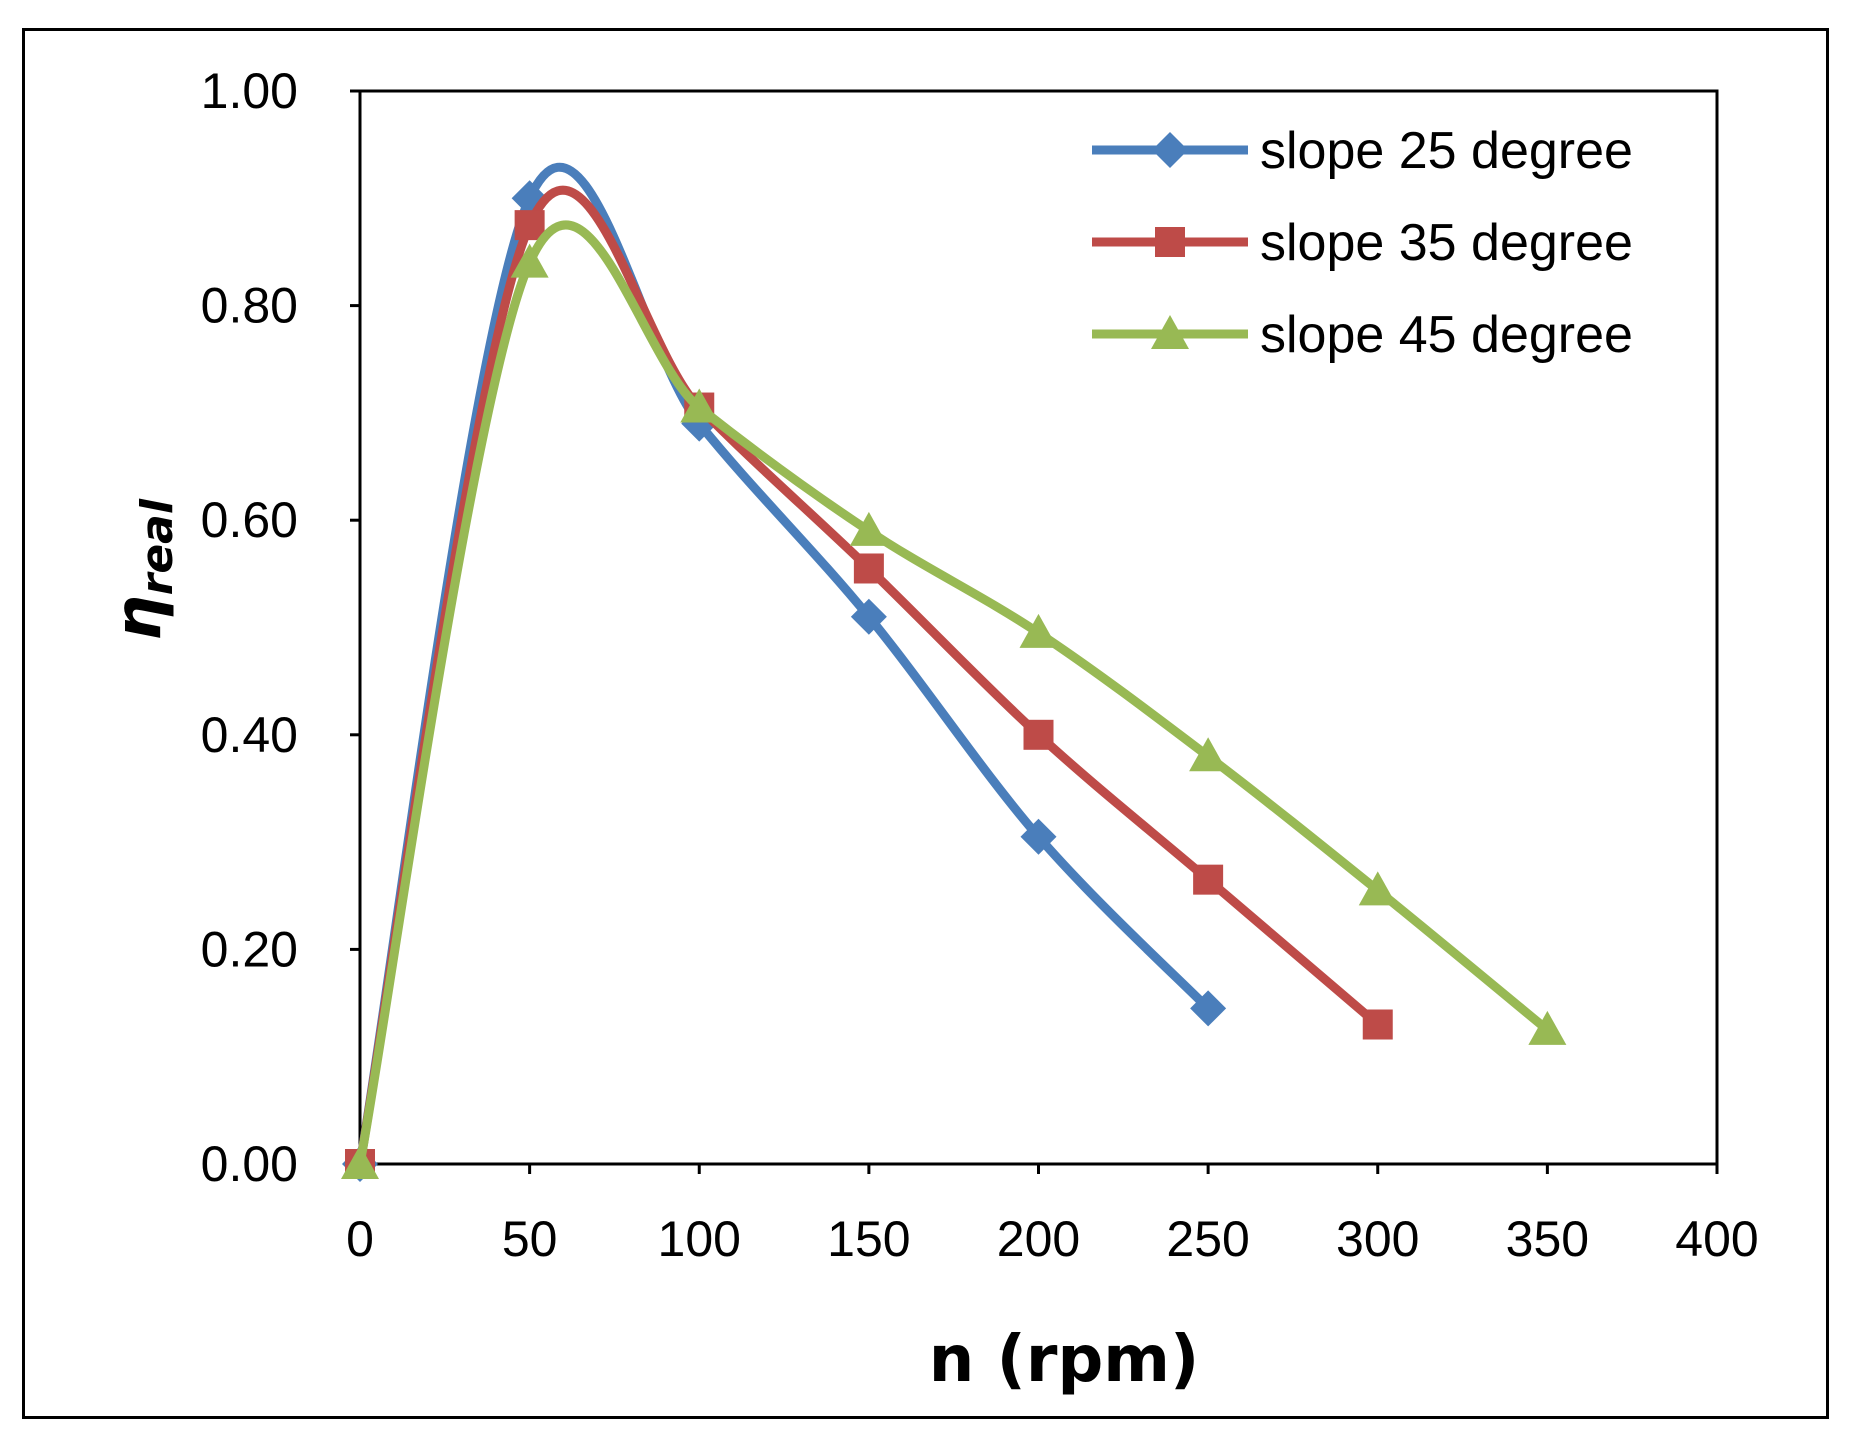 This screenshot has height=1444, width=1852. I want to click on y-tick-label: 0.20, so click(249, 949).